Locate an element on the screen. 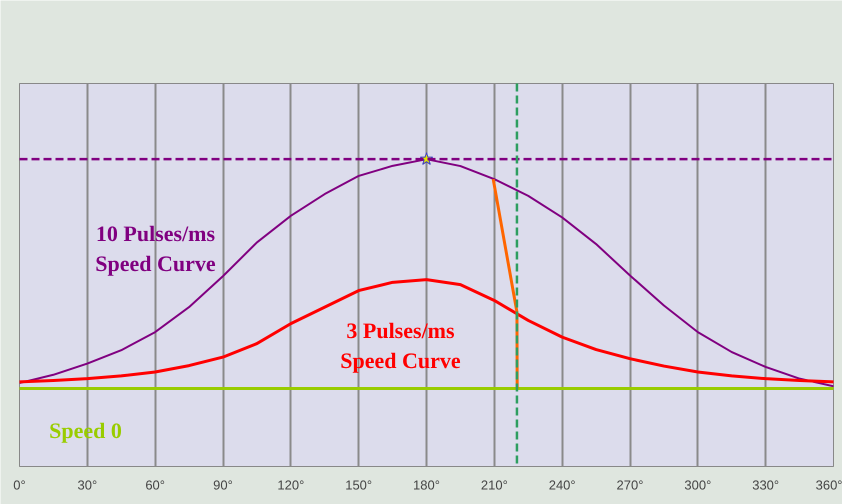 The image size is (842, 504). x-tick-label: 120° is located at coordinates (290, 485).